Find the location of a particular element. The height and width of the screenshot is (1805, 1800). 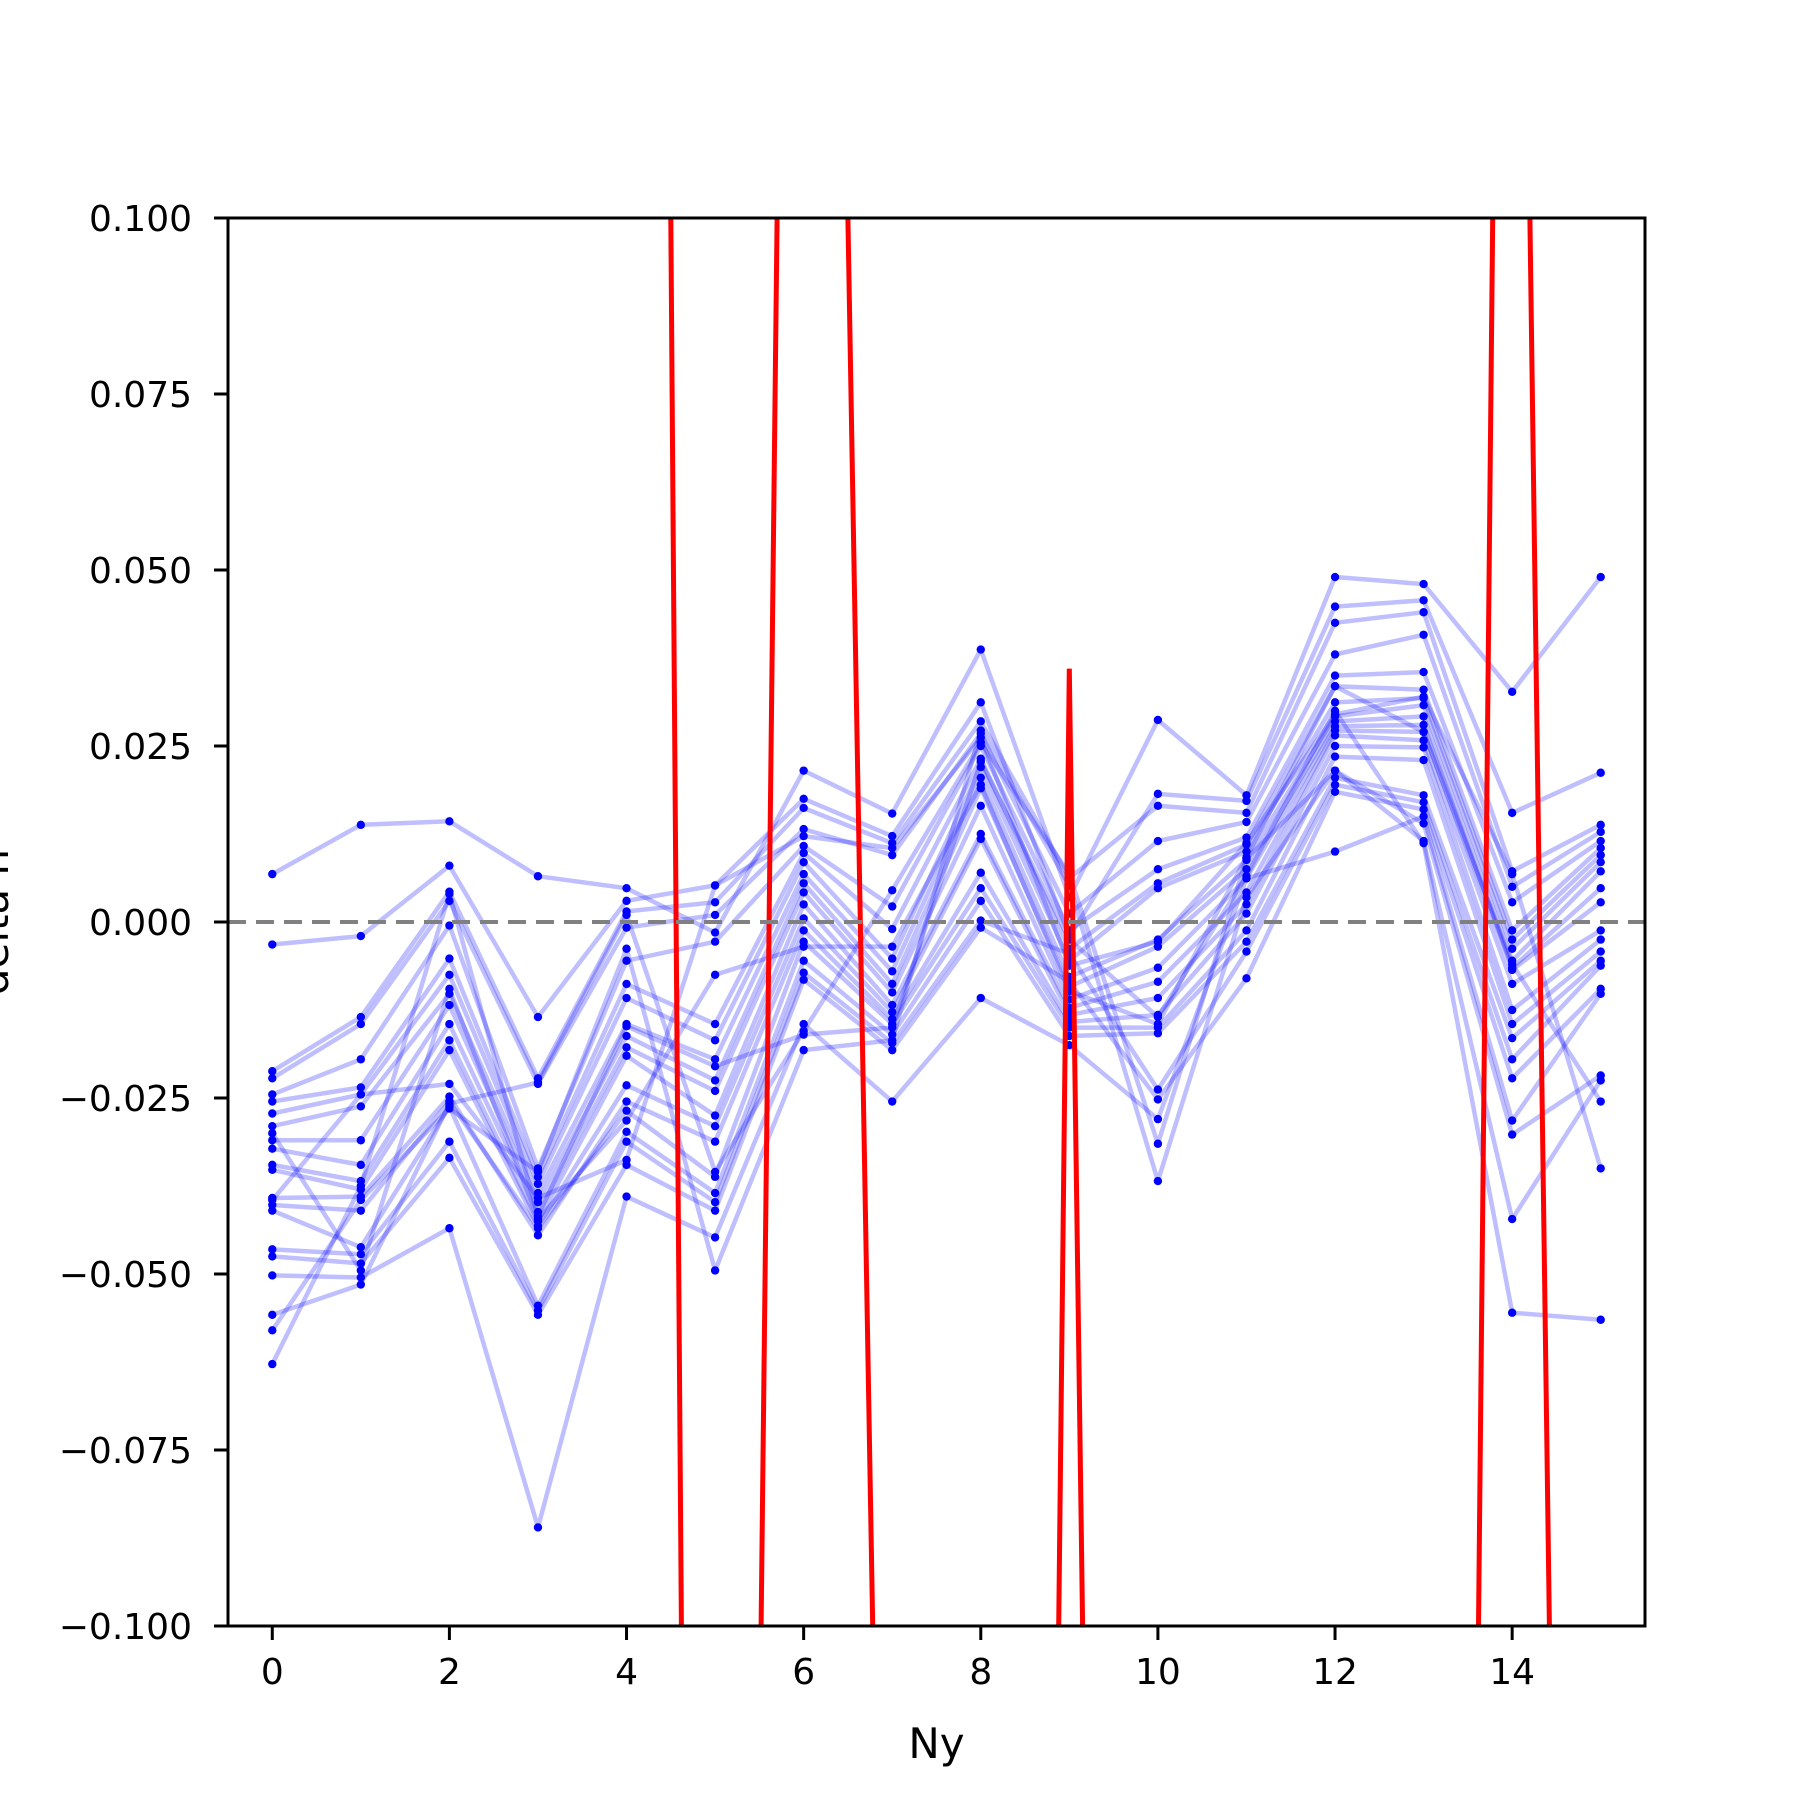

x-axis: 0 2 4 6 8 10 12 14 is located at coordinates (898, 1659).